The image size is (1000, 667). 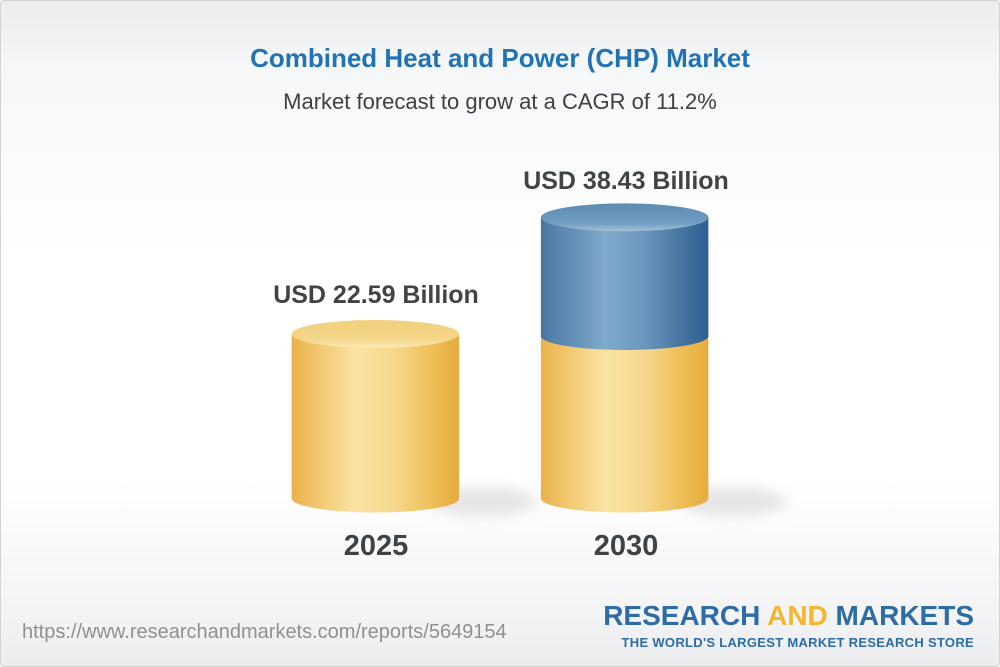 I want to click on value-label-2025: USD 22.59 Billion, so click(x=376, y=295).